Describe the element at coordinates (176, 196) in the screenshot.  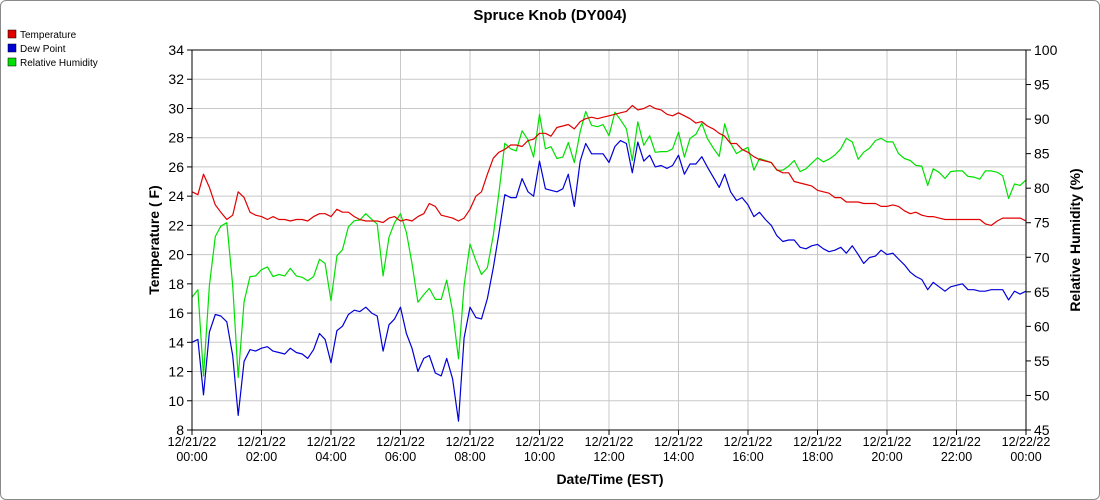
I see `y-left-tick-label: 24` at that location.